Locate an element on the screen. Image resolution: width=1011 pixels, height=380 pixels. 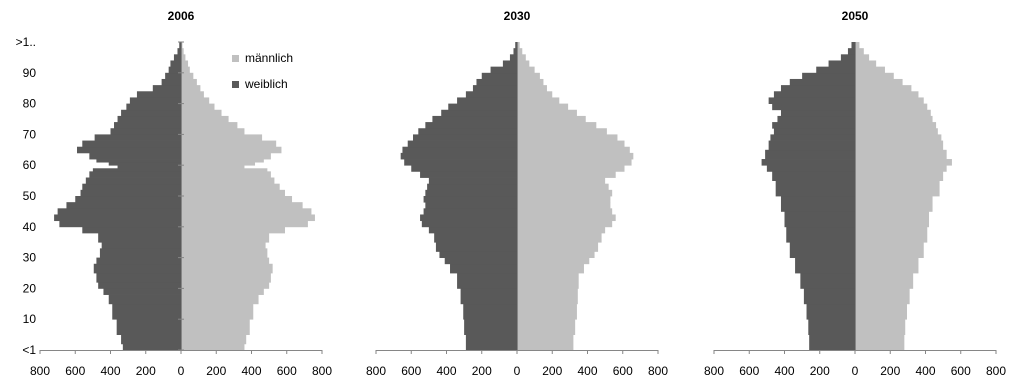
x-tick-label-1-0: 800 is located at coordinates (376, 371).